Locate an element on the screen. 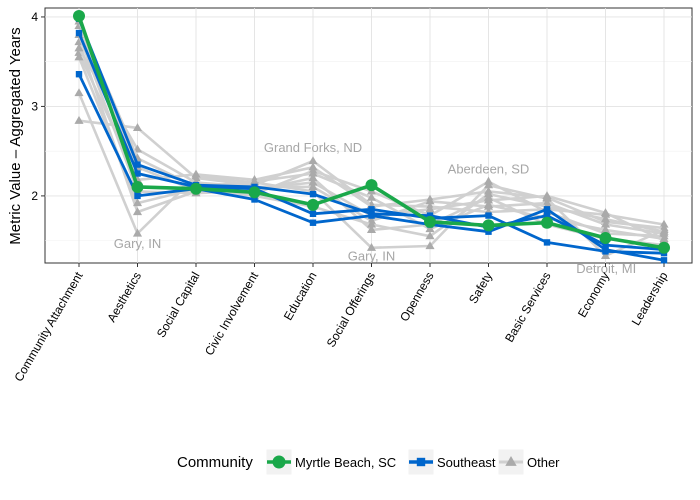 The width and height of the screenshot is (700, 500). x-tick-label: Aesthetics is located at coordinates (124, 297).